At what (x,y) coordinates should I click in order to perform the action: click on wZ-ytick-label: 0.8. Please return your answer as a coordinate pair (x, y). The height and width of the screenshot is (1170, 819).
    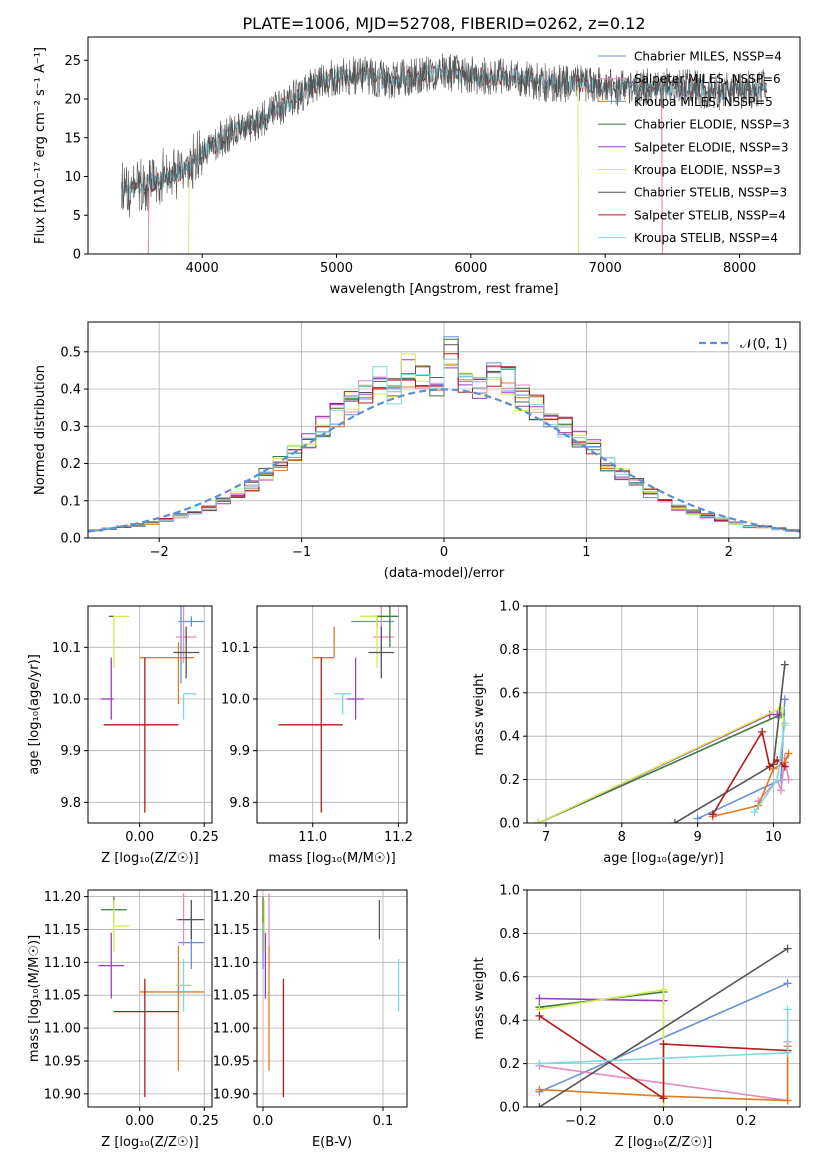
    Looking at the image, I should click on (509, 934).